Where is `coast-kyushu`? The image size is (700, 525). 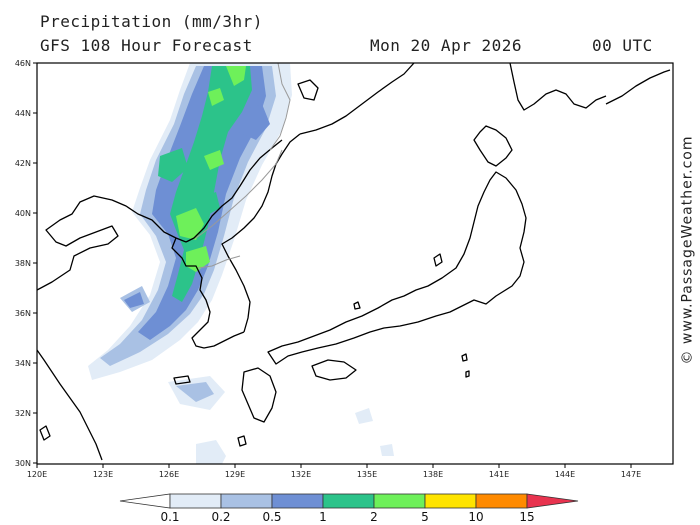
coast-kyushu is located at coordinates (259, 395).